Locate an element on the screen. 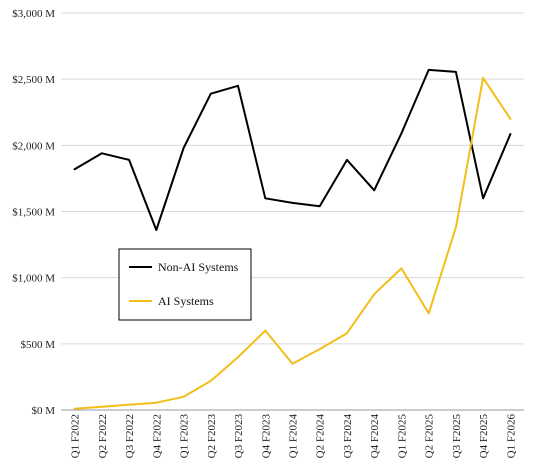 The width and height of the screenshot is (534, 466). x-tick-label: Q3 F2022 is located at coordinates (130, 436).